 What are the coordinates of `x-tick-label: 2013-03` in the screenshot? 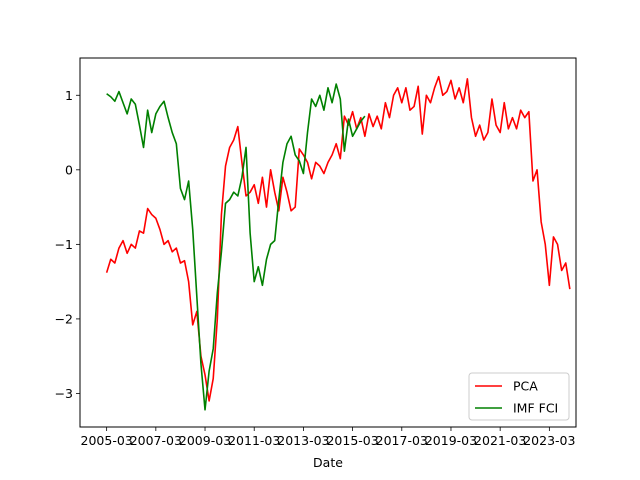 It's located at (303, 440).